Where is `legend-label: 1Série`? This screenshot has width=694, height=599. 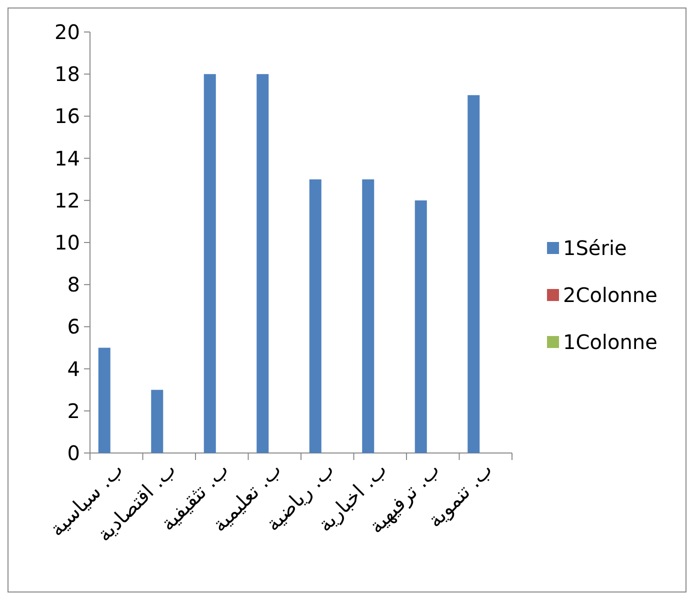 legend-label: 1Série is located at coordinates (595, 248).